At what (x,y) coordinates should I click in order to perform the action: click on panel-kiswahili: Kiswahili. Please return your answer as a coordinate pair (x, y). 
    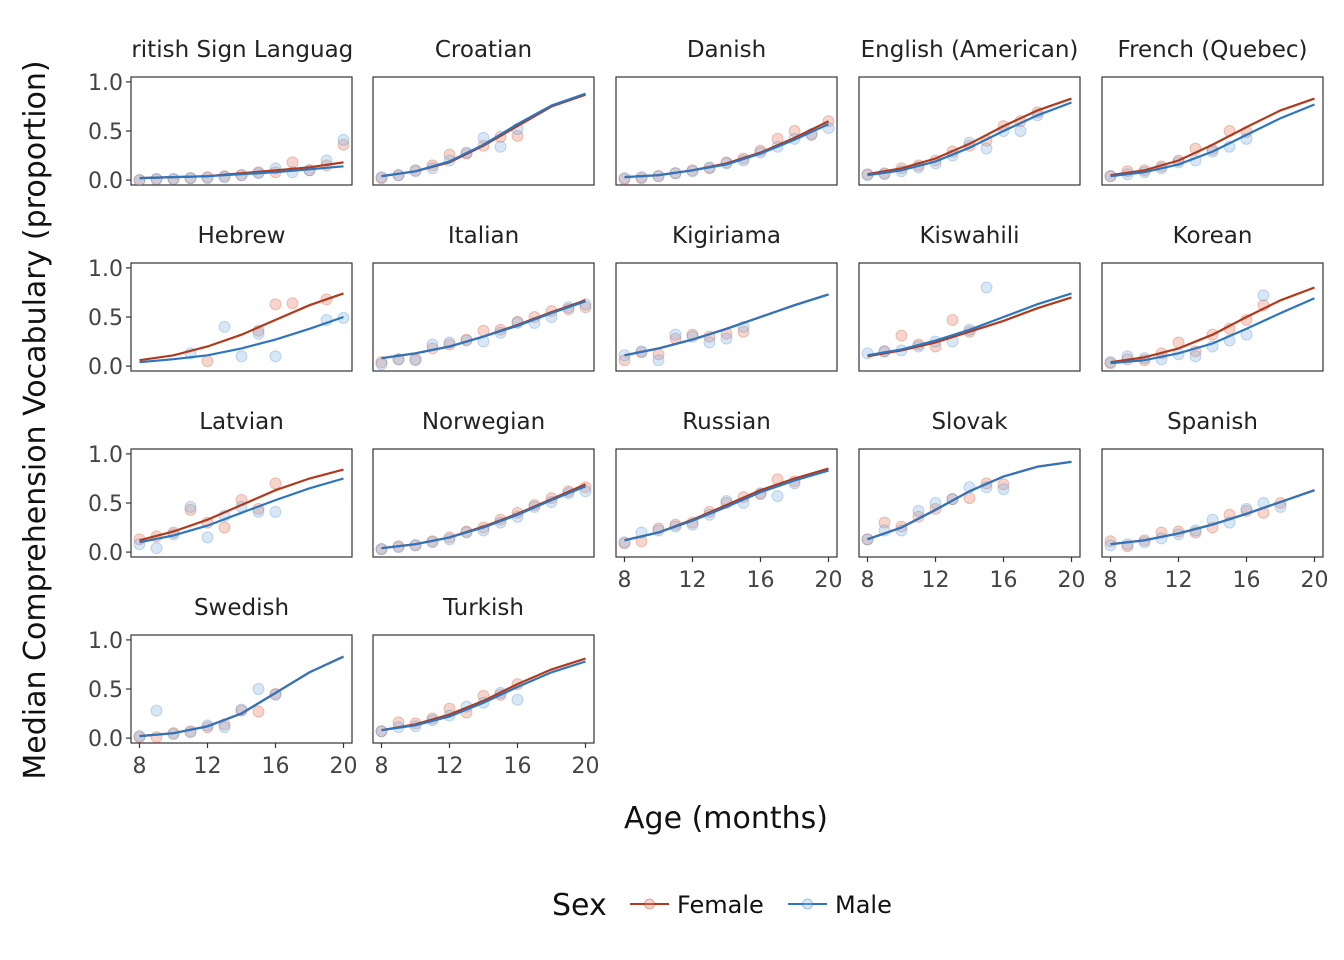
    Looking at the image, I should click on (969, 297).